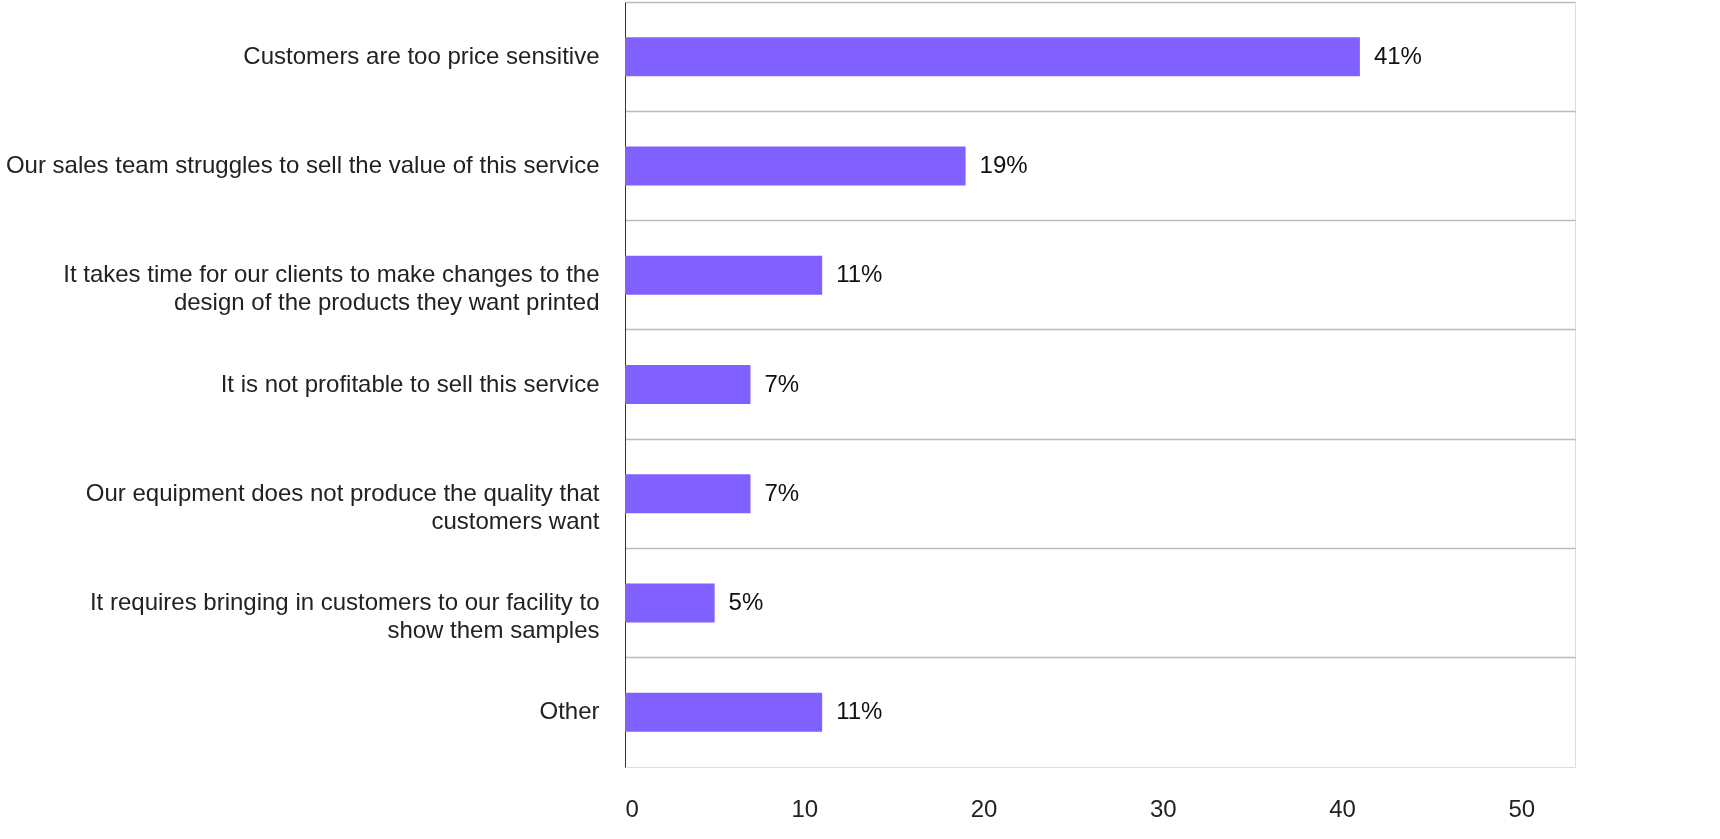  I want to click on y-tick-label: Our sales team struggles to sell the value of this service, so click(302, 164).